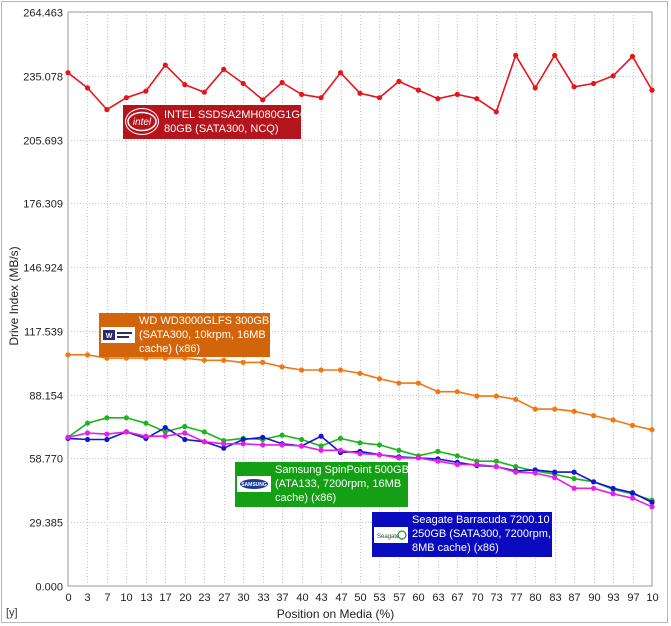 This screenshot has width=671, height=626. I want to click on corner-label: [y], so click(12, 613).